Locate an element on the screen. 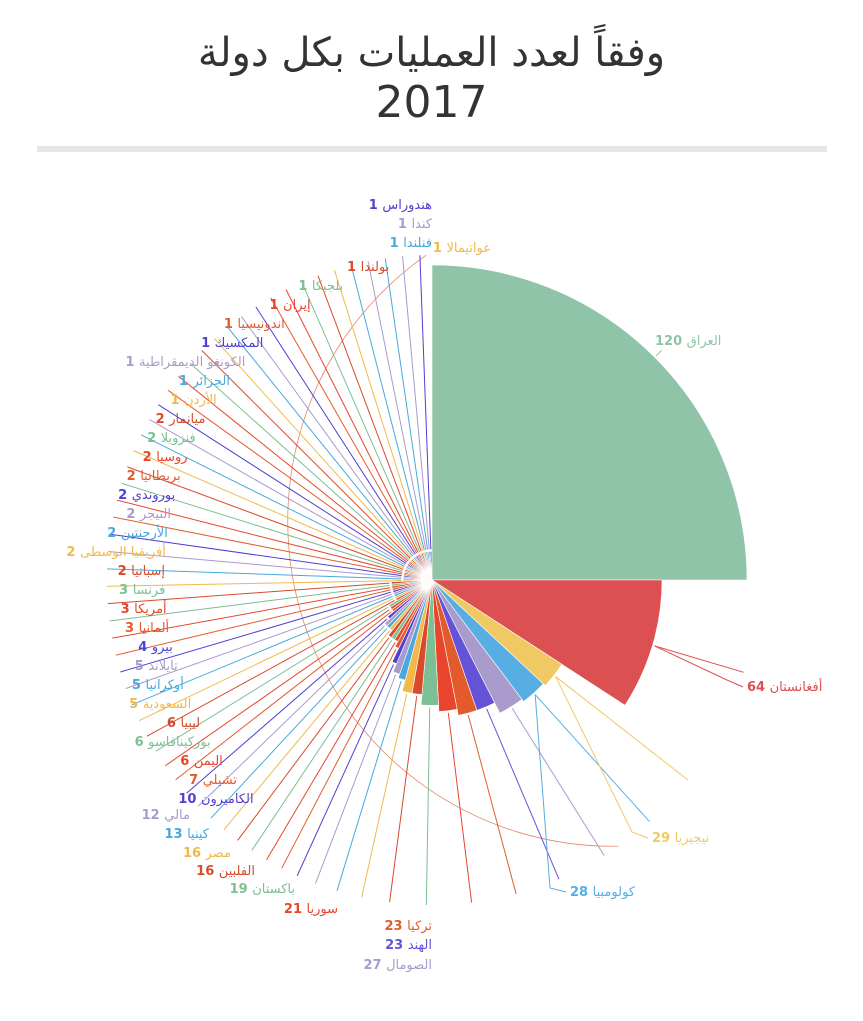  leader-أوكرانيا is located at coordinates (299, 723).